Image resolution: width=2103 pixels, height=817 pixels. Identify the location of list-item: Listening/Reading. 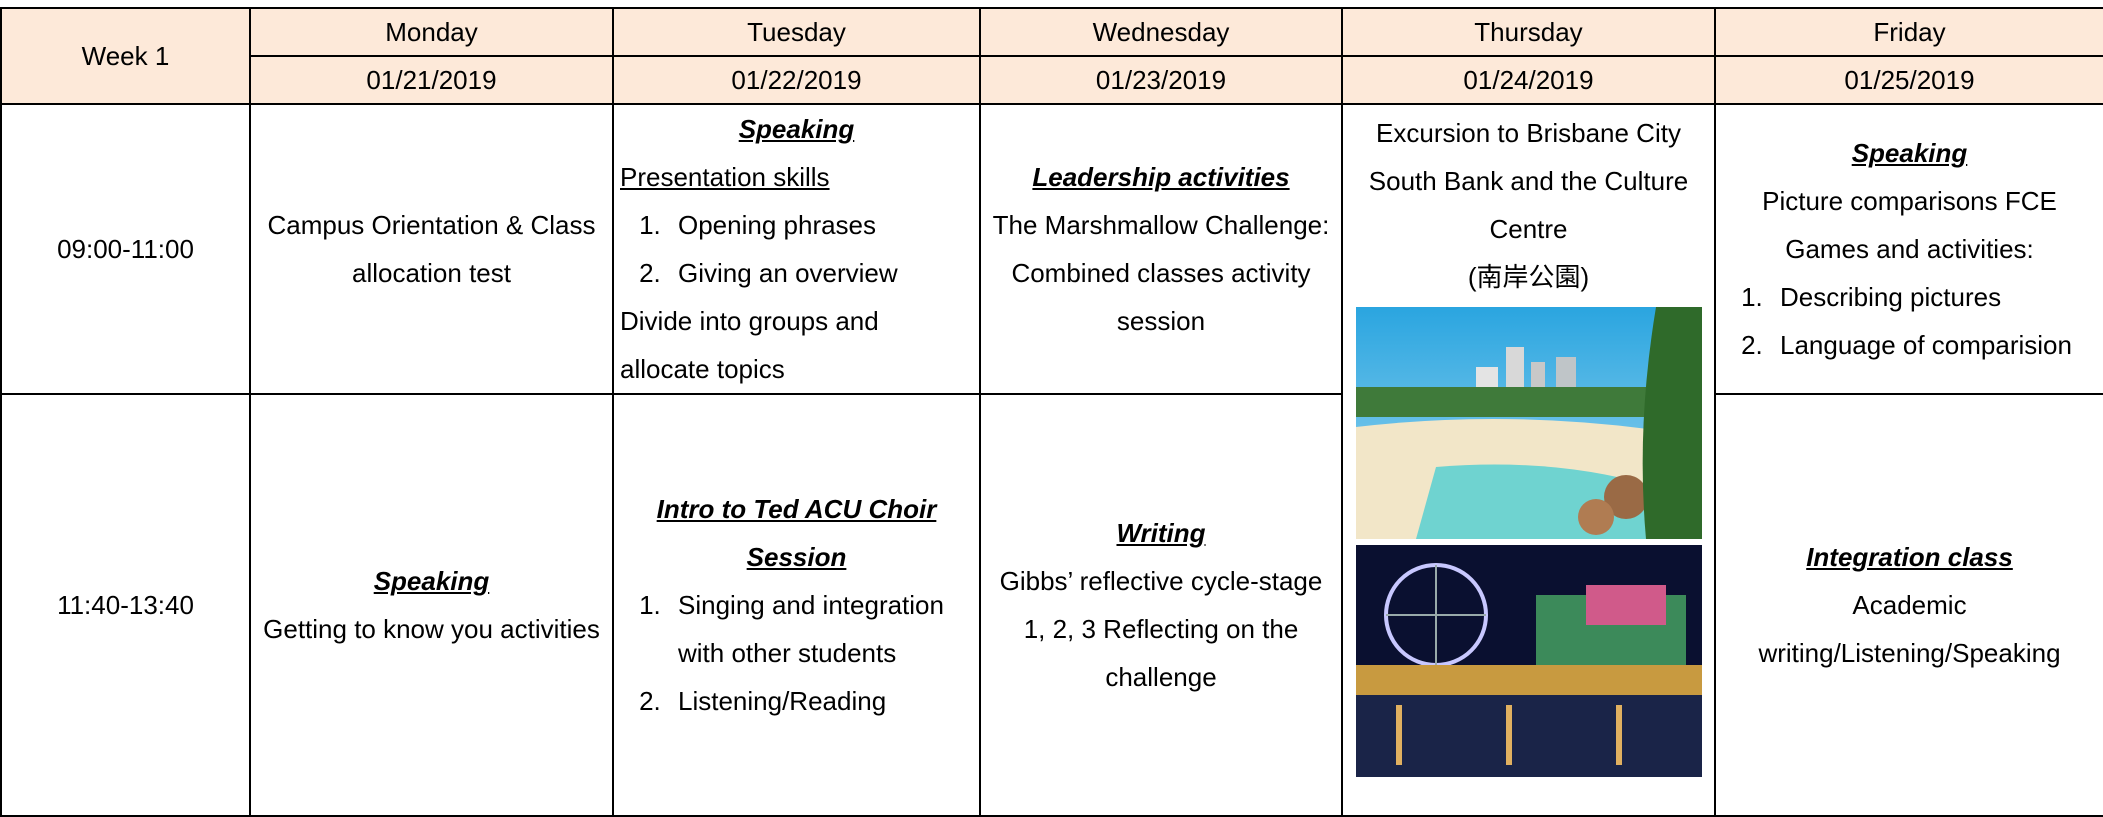
(820, 701).